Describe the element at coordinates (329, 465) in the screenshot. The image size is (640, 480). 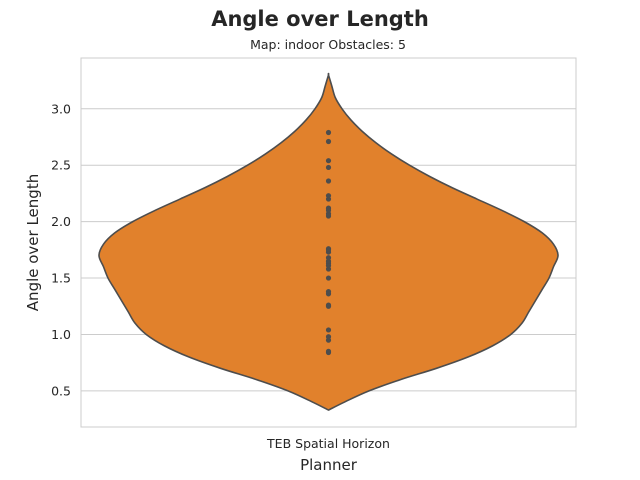
I see `x-axis-label: Planner` at that location.